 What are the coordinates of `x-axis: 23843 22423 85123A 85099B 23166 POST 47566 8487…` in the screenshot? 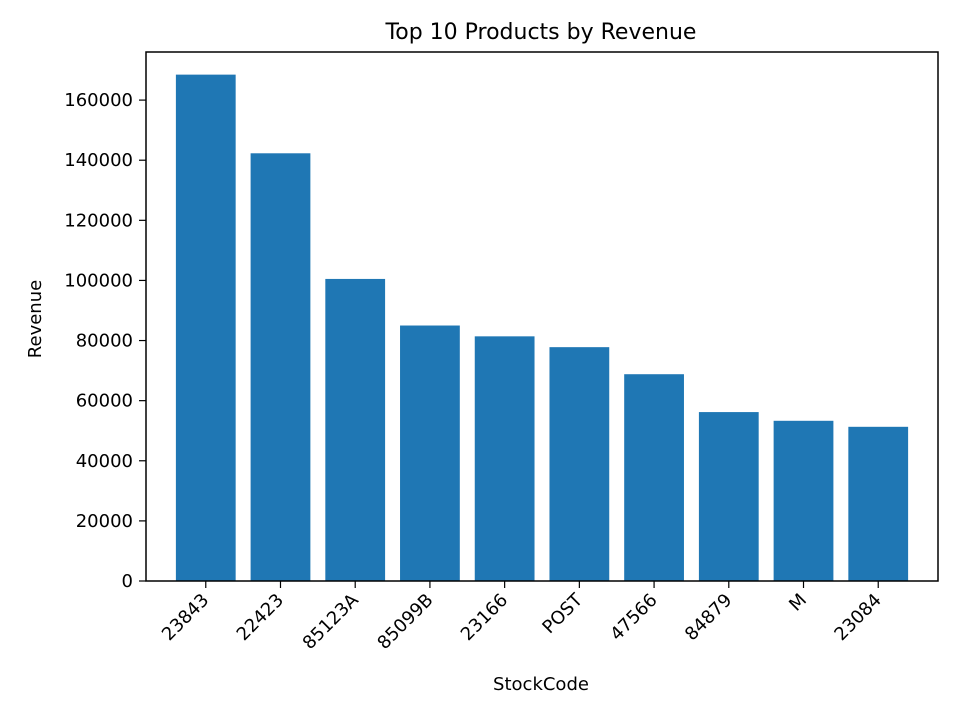 It's located at (522, 617).